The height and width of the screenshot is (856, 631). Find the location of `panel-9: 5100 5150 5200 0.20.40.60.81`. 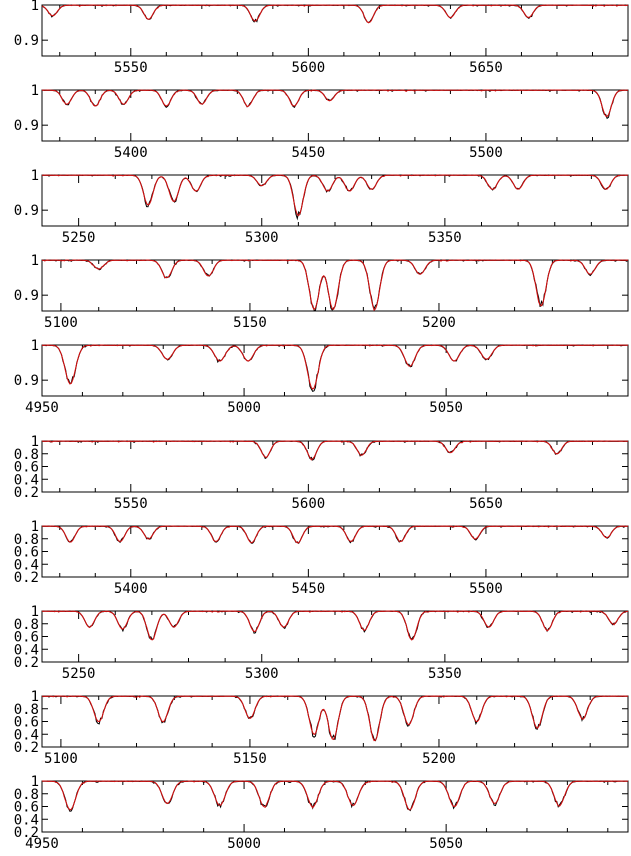

panel-9: 5100 5150 5200 0.20.40.60.81 is located at coordinates (321, 728).